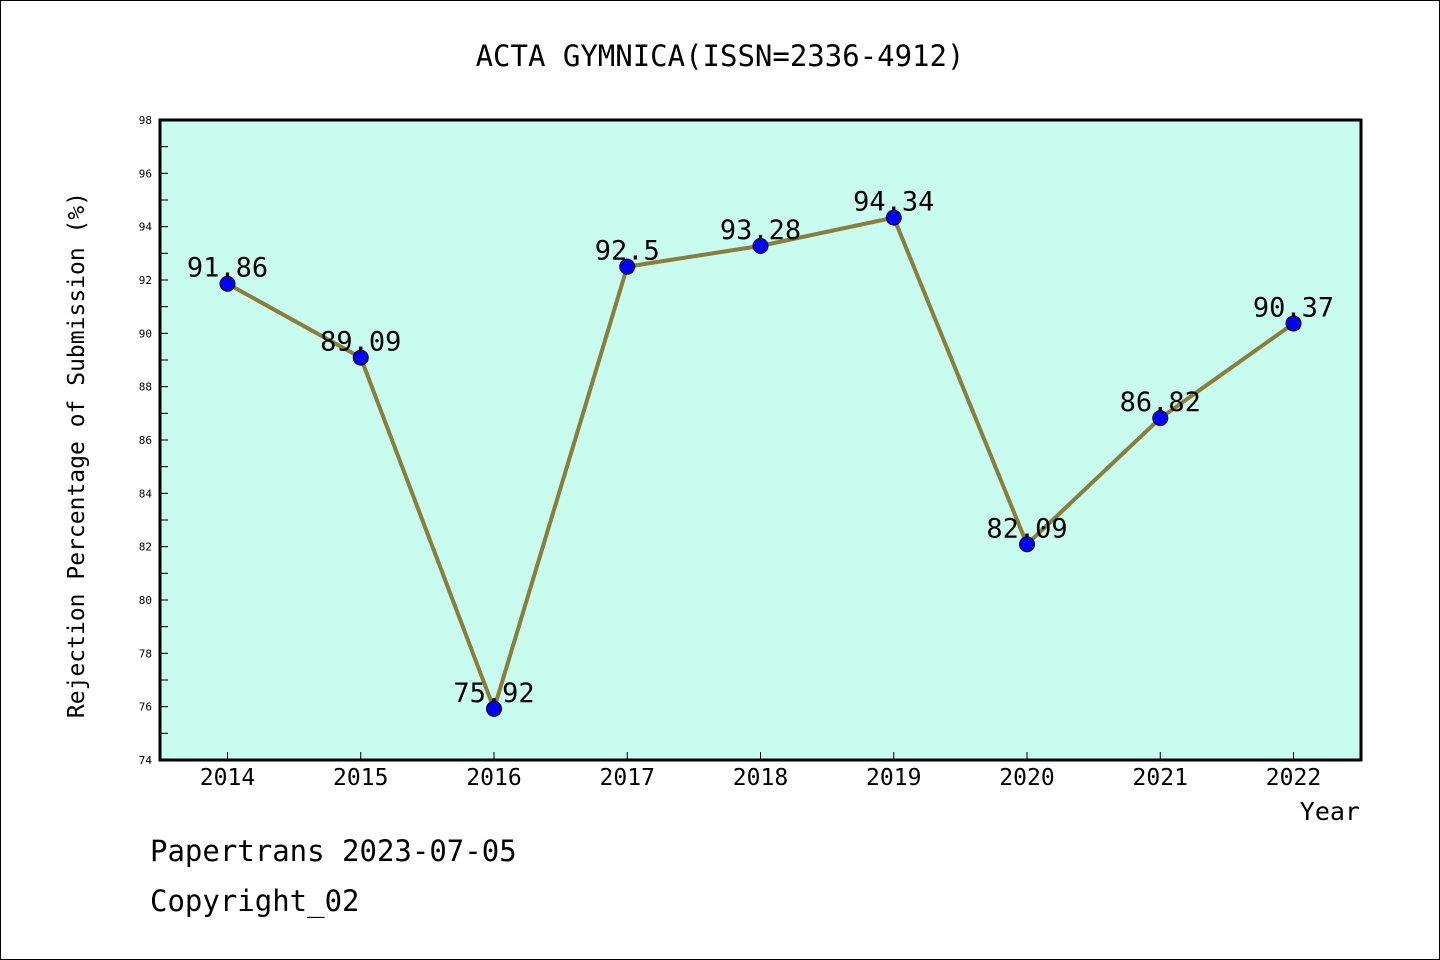 The width and height of the screenshot is (1440, 960). I want to click on y-tick-label: 92, so click(145, 280).